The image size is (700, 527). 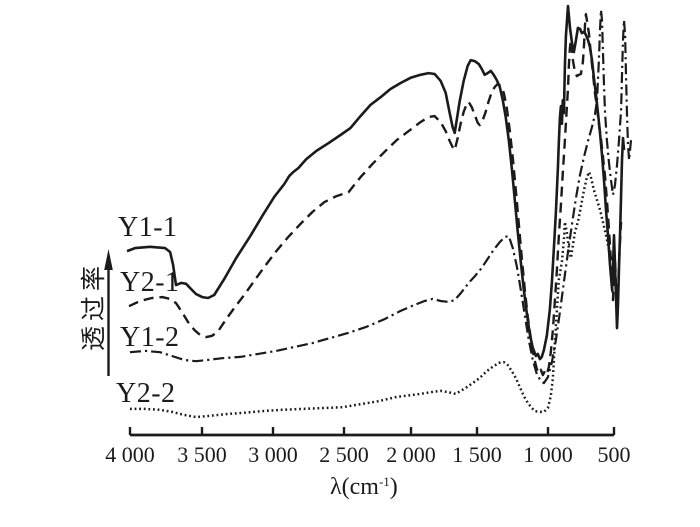 I want to click on x-axis-title-close: ), so click(x=393, y=487).